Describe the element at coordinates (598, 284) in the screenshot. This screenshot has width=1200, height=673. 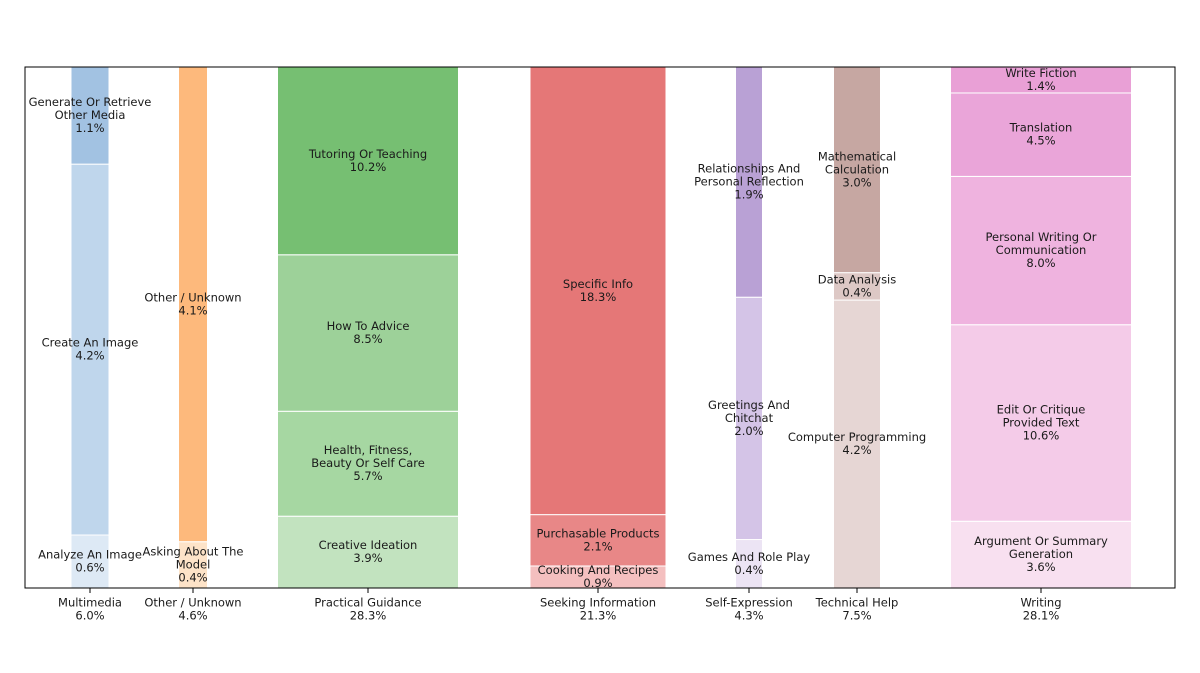
I see `segment-label: Specific Info` at that location.